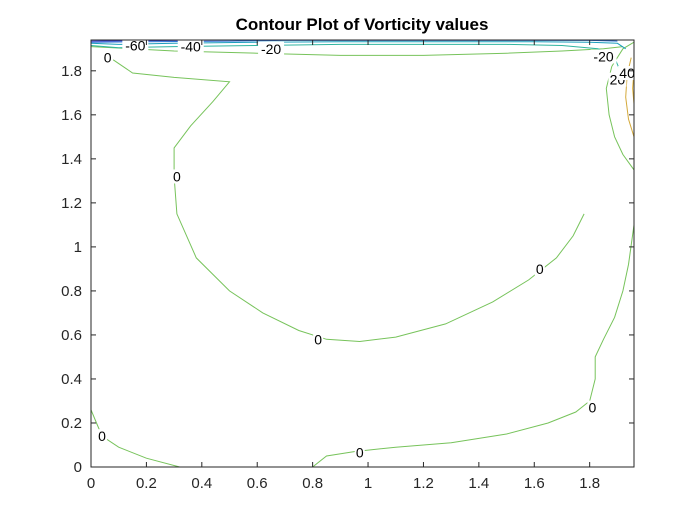  What do you see at coordinates (78, 467) in the screenshot?
I see `y-tick-label: 0` at bounding box center [78, 467].